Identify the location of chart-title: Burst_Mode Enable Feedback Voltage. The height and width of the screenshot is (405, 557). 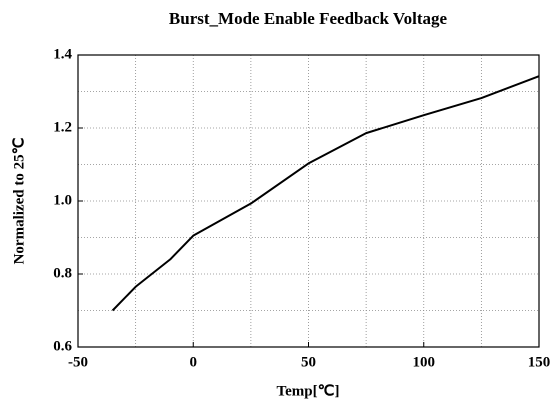
(308, 18).